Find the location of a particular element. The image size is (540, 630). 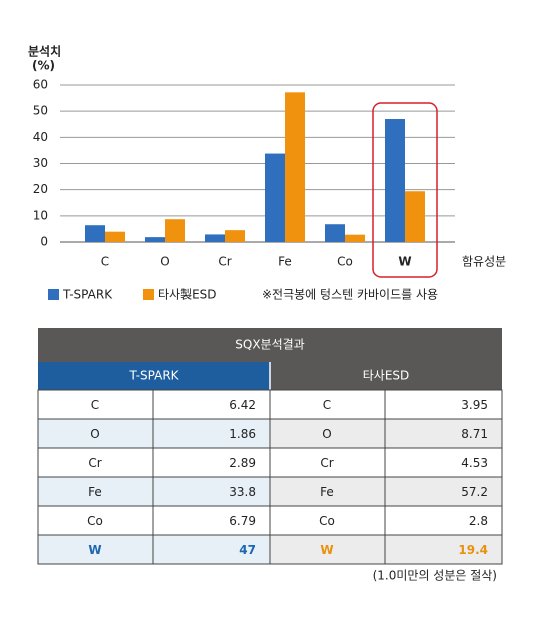

x-tick-label: O is located at coordinates (164, 262).